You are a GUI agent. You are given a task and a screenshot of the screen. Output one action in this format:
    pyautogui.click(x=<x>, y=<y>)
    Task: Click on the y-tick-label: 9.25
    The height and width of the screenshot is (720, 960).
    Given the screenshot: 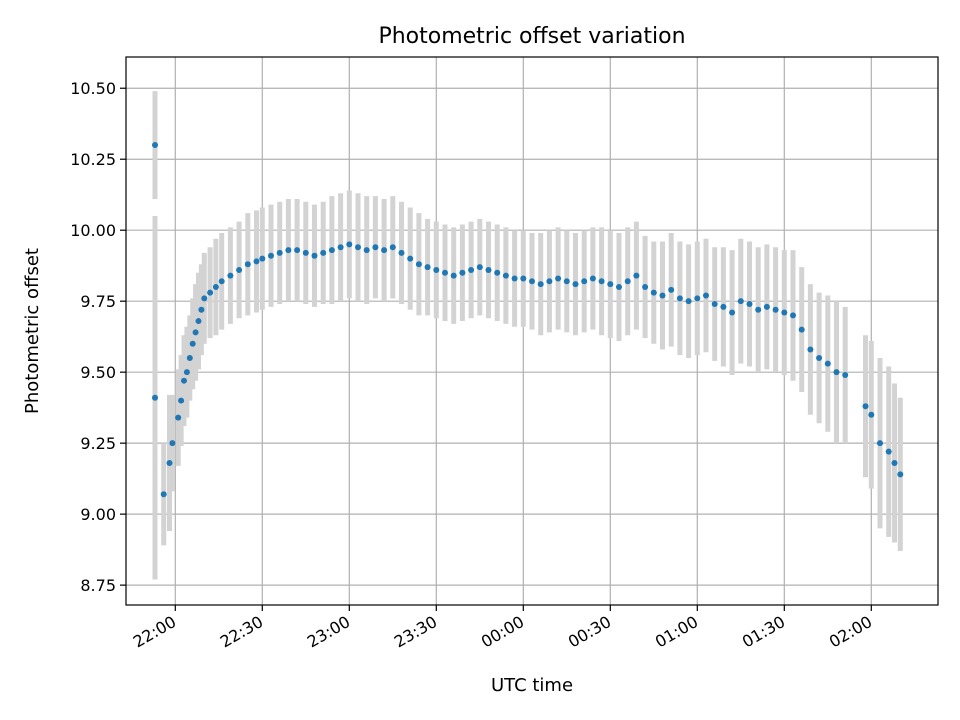 What is the action you would take?
    pyautogui.click(x=98, y=443)
    